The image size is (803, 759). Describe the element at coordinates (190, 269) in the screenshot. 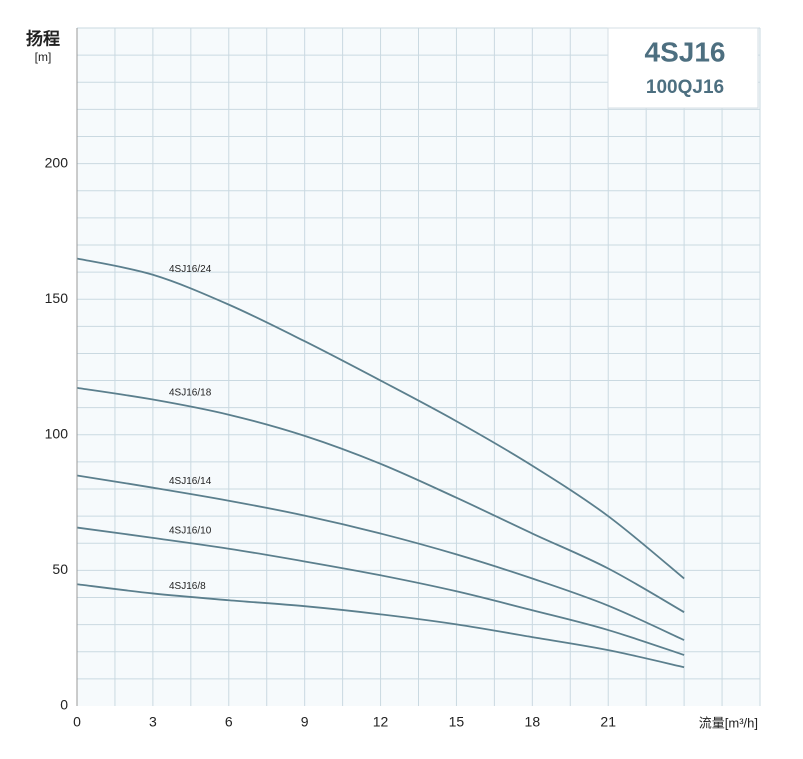

I see `curve-label: 4SJ16/24` at that location.